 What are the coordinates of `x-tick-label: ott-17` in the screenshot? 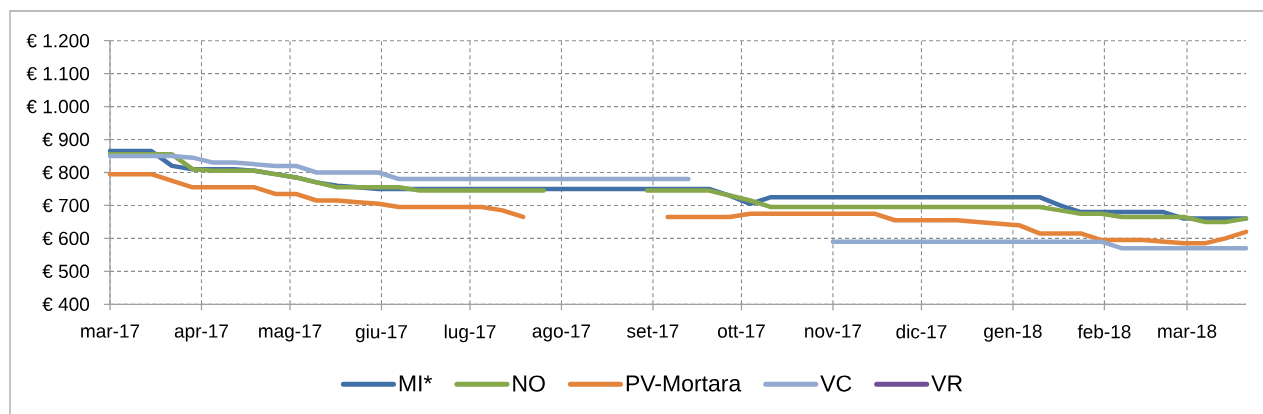 It's located at (741, 331).